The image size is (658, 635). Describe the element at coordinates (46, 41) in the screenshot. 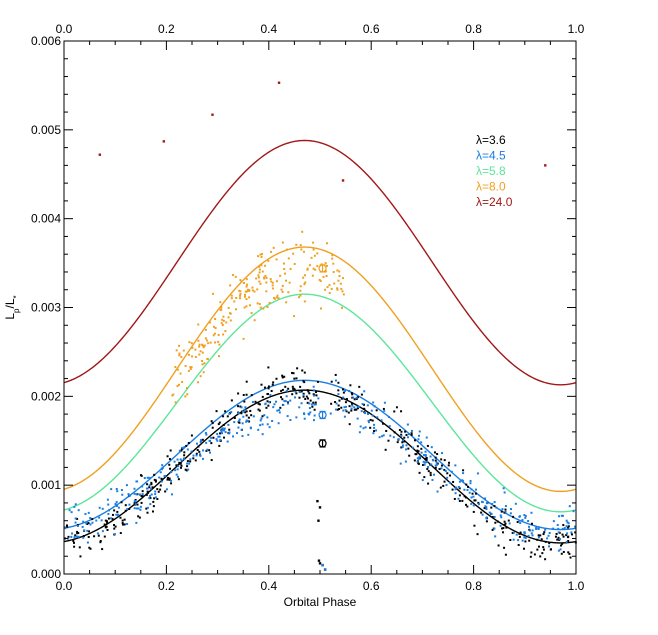

I see `y-tick-label: 0.006` at that location.